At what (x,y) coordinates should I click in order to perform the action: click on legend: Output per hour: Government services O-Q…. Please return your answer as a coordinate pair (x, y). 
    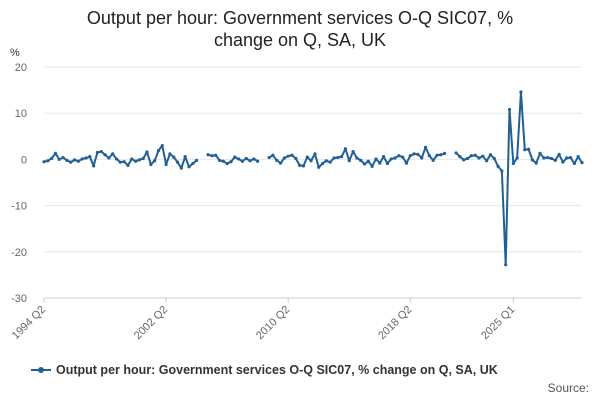
    Looking at the image, I should click on (264, 370).